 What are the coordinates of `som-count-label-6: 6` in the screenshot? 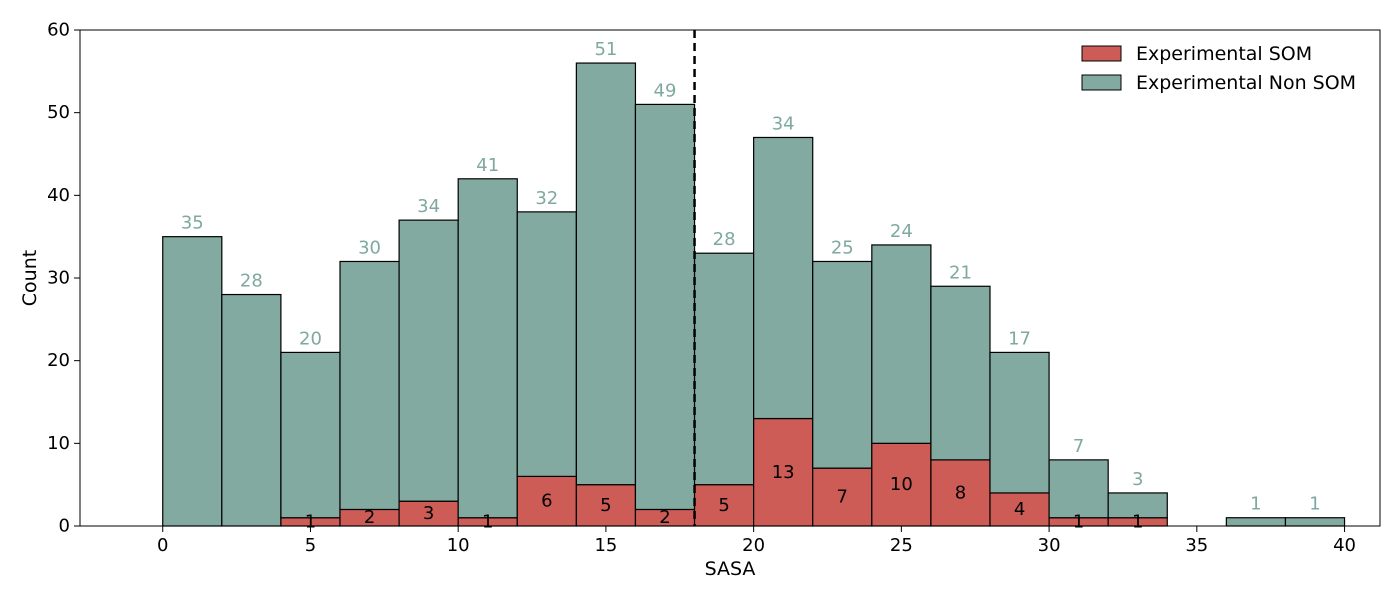 It's located at (546, 501).